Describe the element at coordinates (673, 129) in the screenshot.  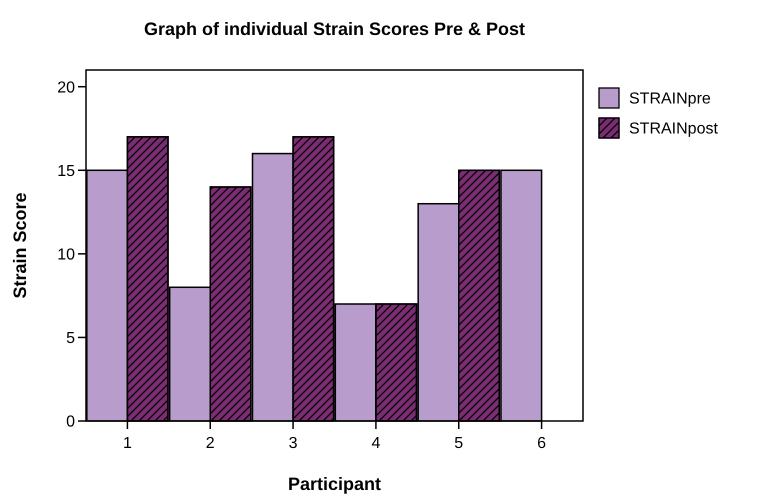
I see `legend-label: STRAINpost` at that location.